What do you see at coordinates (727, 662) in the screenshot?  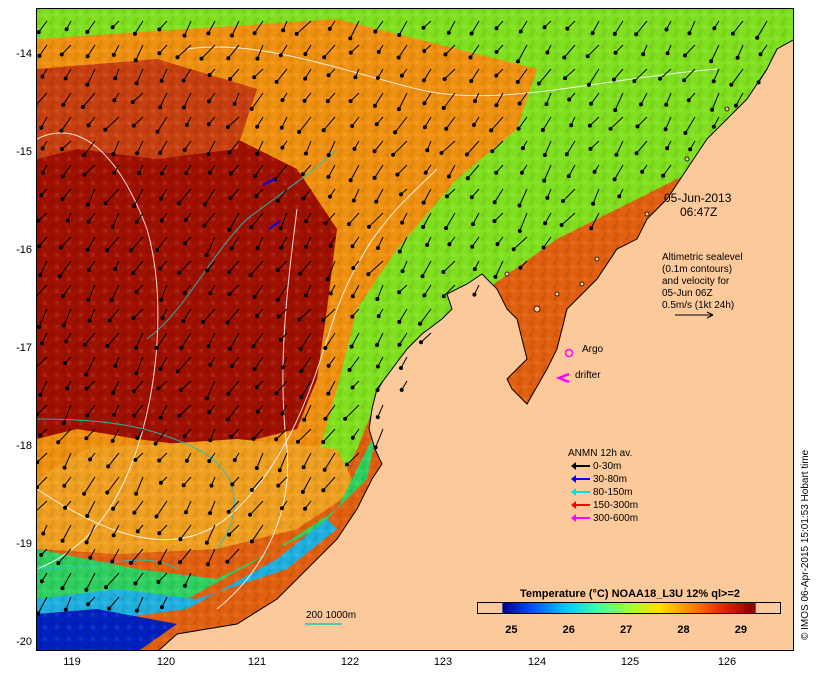 I see `lon-label: 126` at bounding box center [727, 662].